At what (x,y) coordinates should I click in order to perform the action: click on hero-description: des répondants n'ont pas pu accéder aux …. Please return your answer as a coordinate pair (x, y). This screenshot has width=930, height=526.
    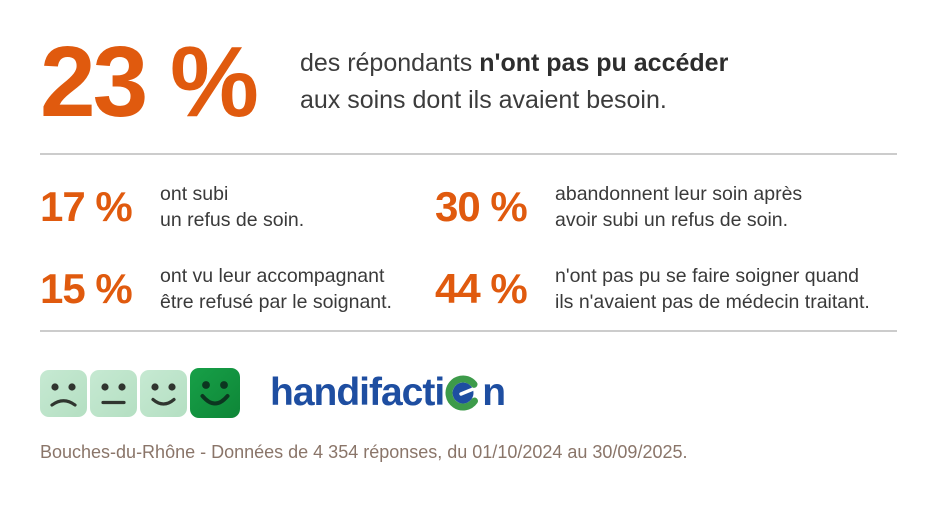
    Looking at the image, I should click on (514, 82).